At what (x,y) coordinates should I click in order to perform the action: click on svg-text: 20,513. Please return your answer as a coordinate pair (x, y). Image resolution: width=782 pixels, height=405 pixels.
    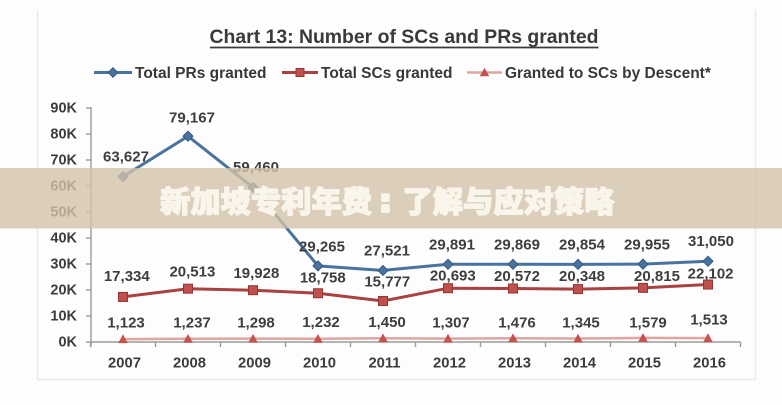
    Looking at the image, I should click on (192, 271).